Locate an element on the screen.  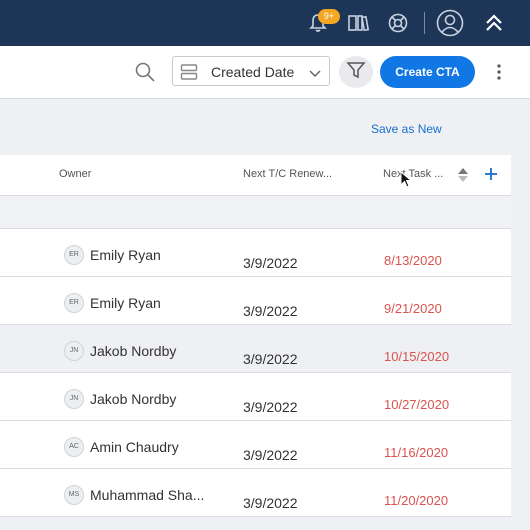
sort-dropdown-value: Created Date is located at coordinates (253, 72).